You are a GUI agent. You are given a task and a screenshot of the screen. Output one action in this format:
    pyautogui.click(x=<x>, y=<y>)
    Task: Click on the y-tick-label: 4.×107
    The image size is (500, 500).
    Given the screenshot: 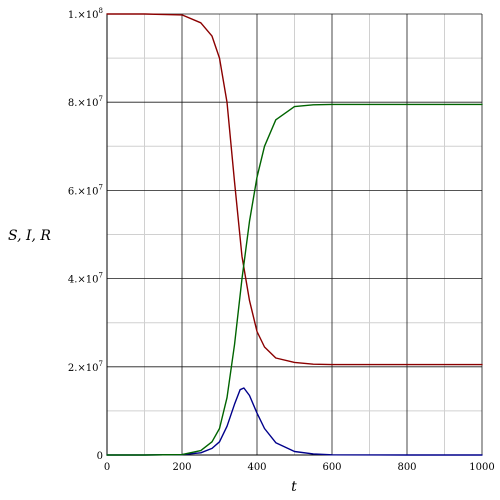 What is the action you would take?
    pyautogui.click(x=85, y=279)
    